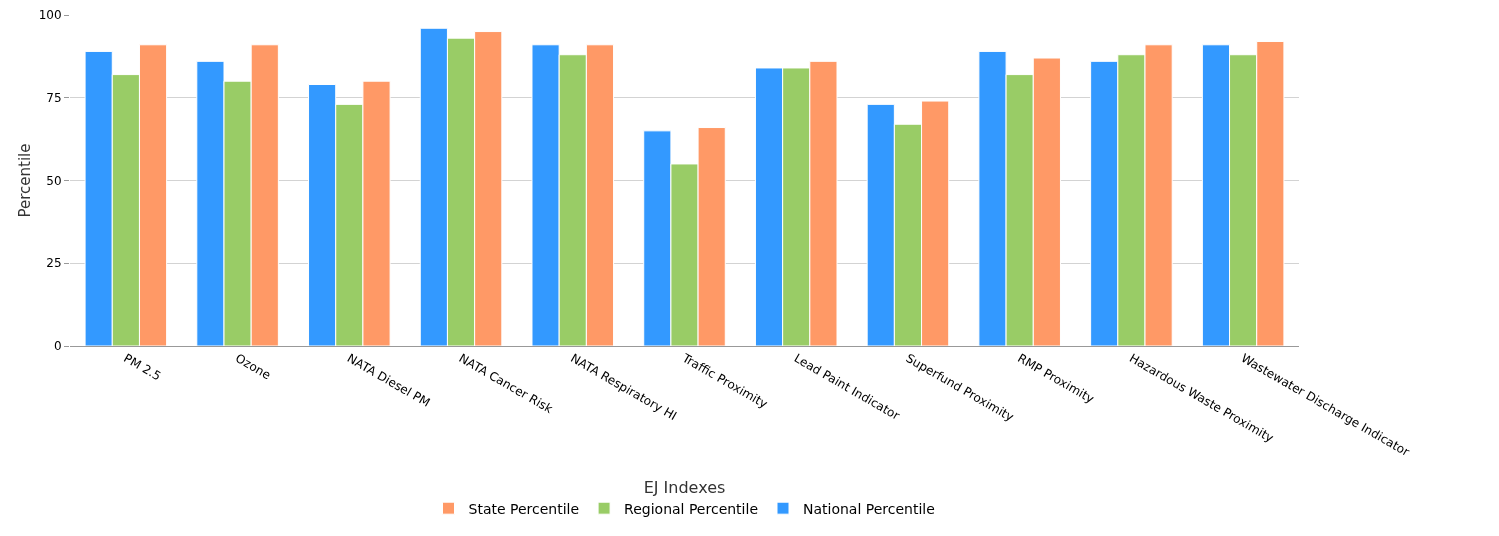  I want to click on legend-title: EJ Indexes, so click(684, 487).